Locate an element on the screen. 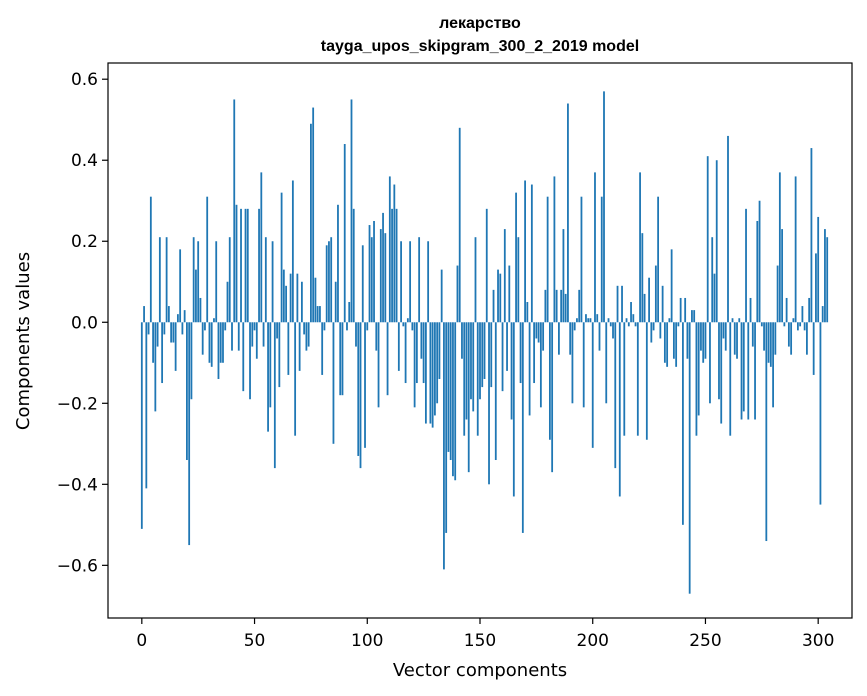  x-tick-label: 200 is located at coordinates (593, 641).